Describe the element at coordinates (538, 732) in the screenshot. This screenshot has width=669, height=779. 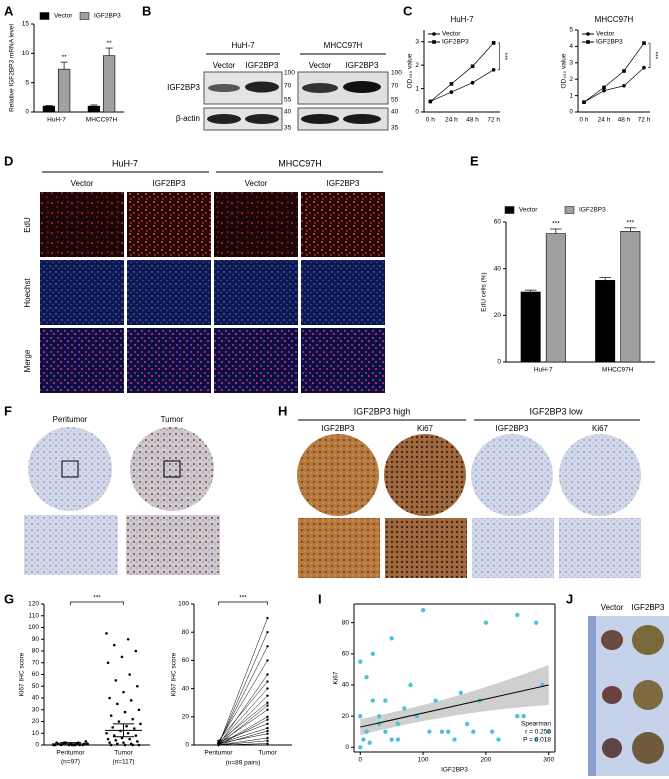
I see `annotation: r = 0.250` at that location.